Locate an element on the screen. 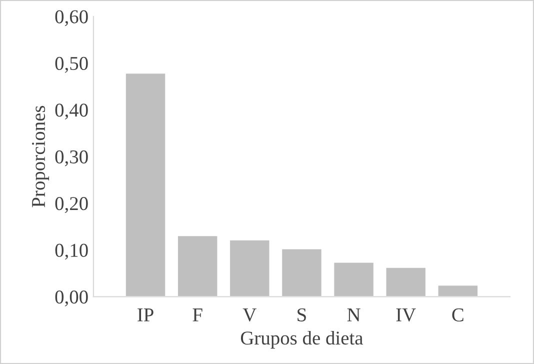  x-tick-label: S is located at coordinates (302, 315).